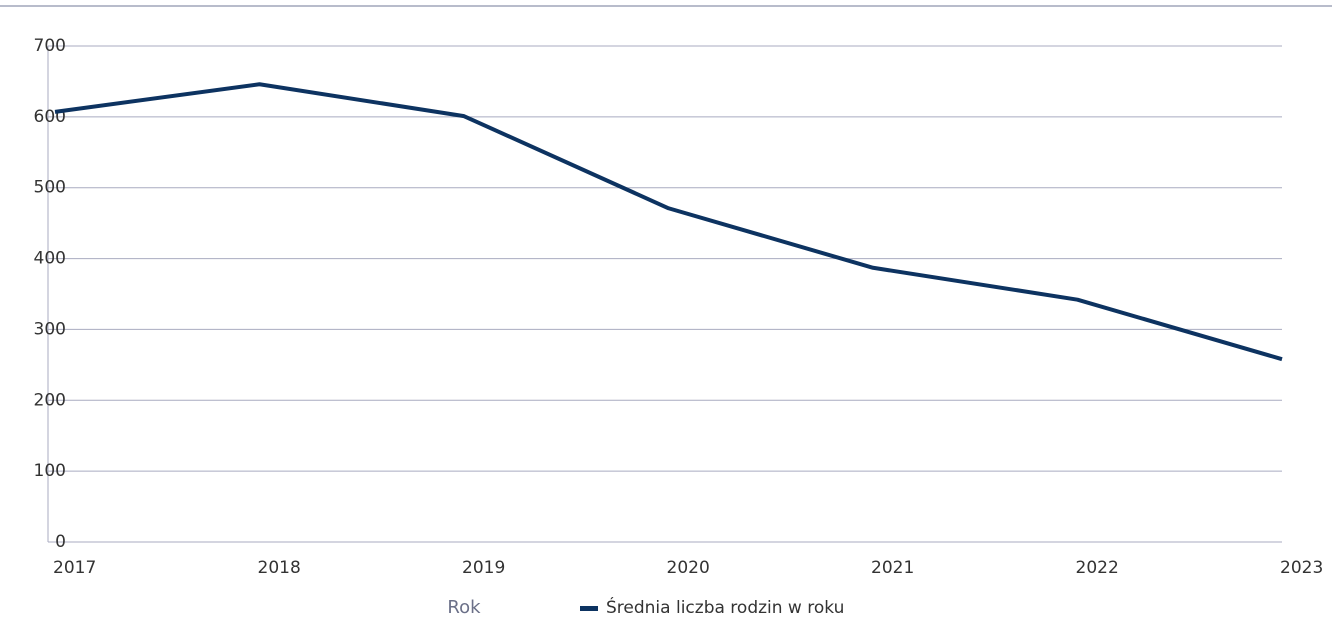 The height and width of the screenshot is (621, 1332). I want to click on y-tick-label: 500, so click(50, 188).